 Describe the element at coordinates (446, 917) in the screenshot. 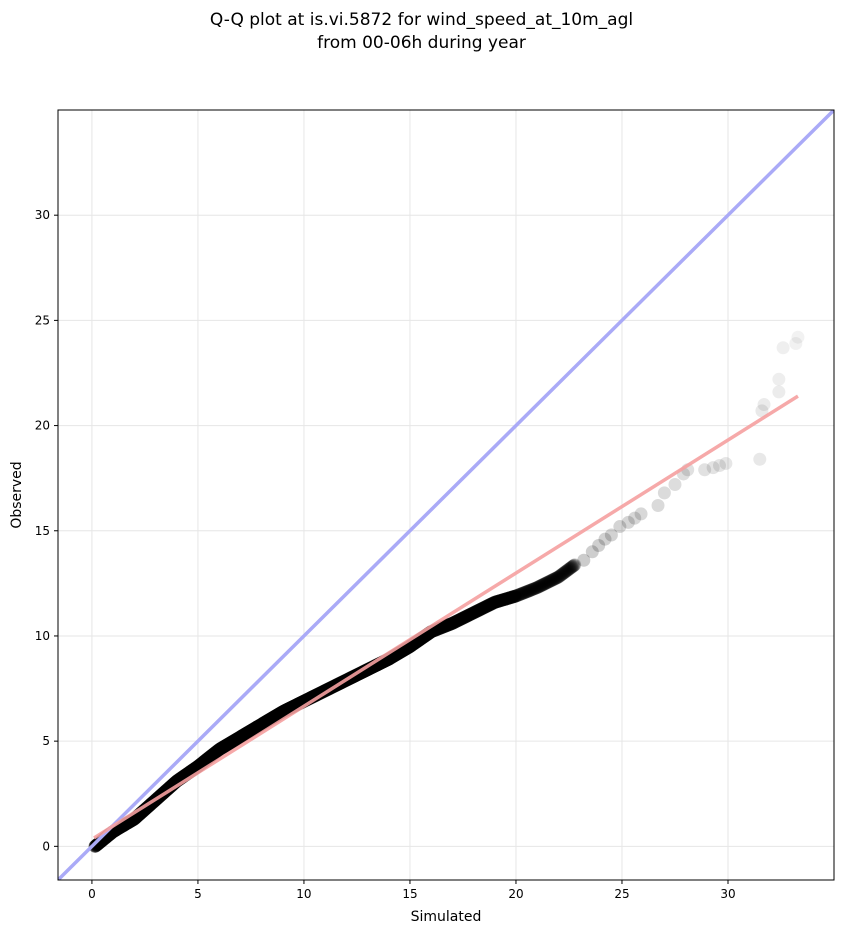

I see `x-axis-label: Simulated` at that location.